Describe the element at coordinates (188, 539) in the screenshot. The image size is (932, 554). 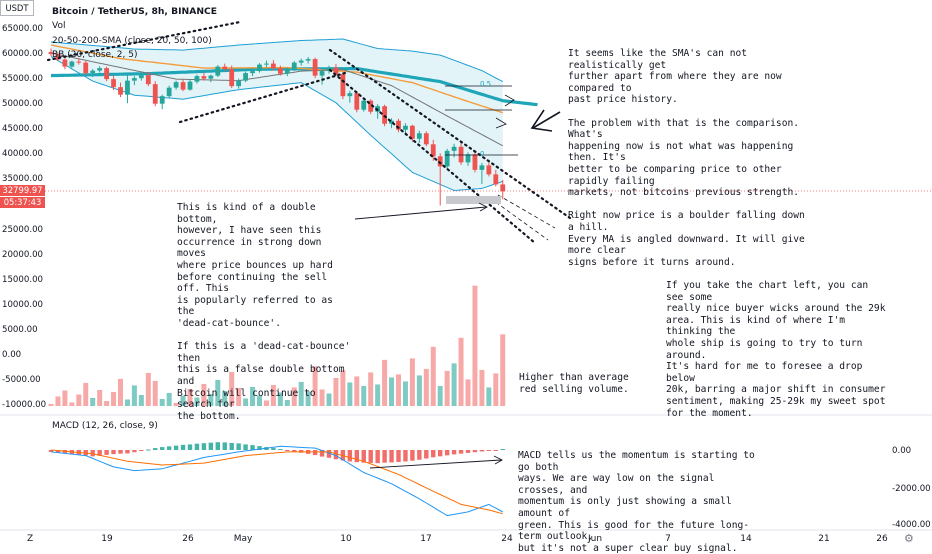
I see `time-axis-tick: 26` at that location.